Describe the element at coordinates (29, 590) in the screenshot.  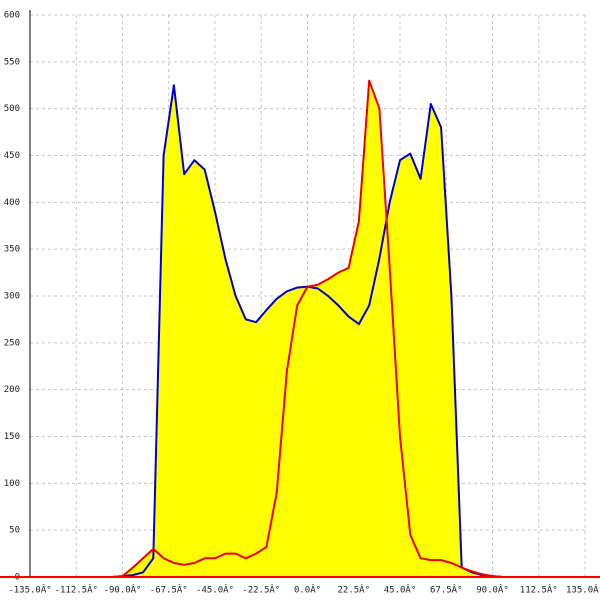
I see `x-tick-label: -135.0Â°` at that location.